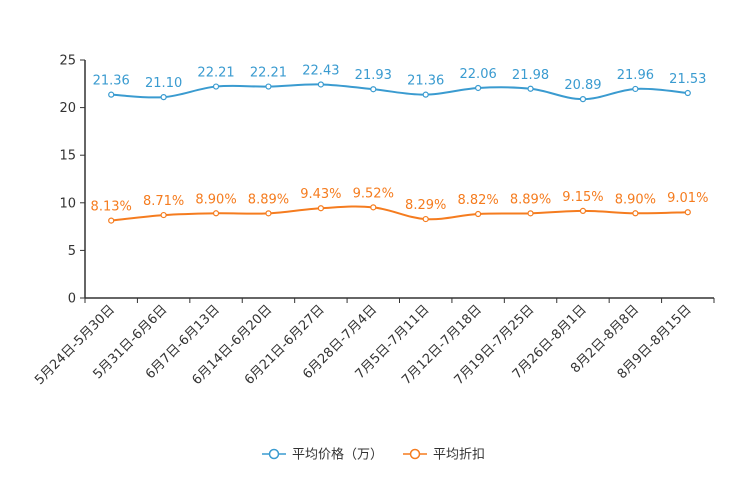  What do you see at coordinates (477, 200) in the screenshot?
I see `data-label: 8.82%` at bounding box center [477, 200].